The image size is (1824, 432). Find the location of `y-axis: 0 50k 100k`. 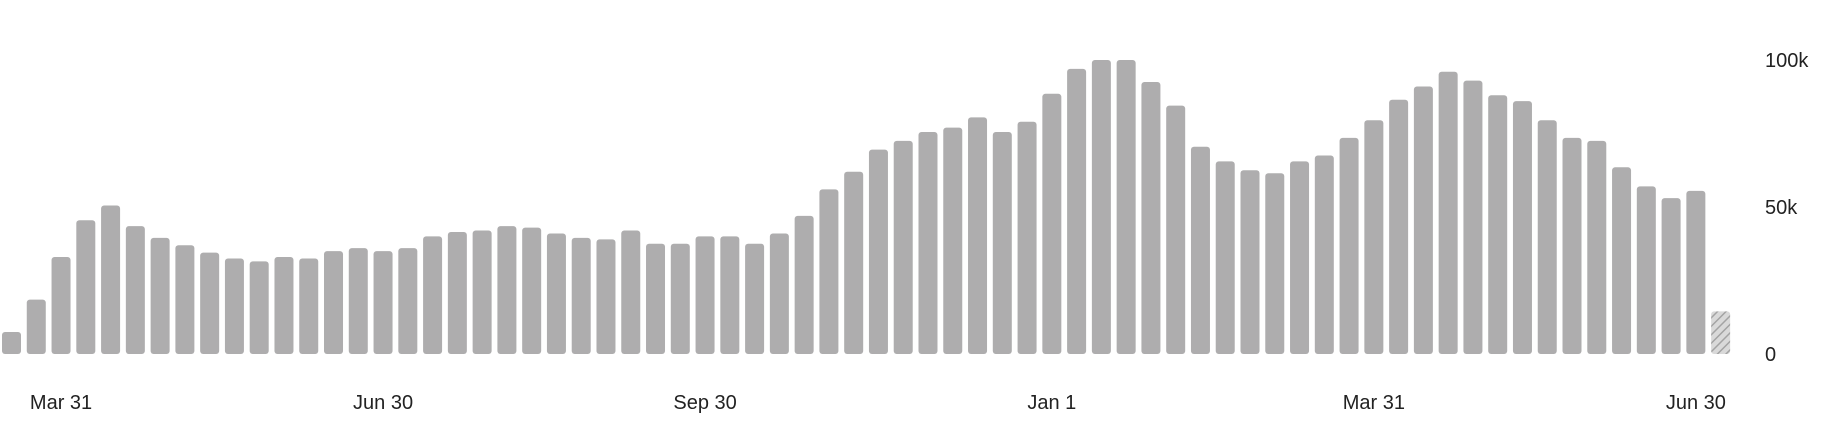

y-axis: 0 50k 100k is located at coordinates (1787, 208).